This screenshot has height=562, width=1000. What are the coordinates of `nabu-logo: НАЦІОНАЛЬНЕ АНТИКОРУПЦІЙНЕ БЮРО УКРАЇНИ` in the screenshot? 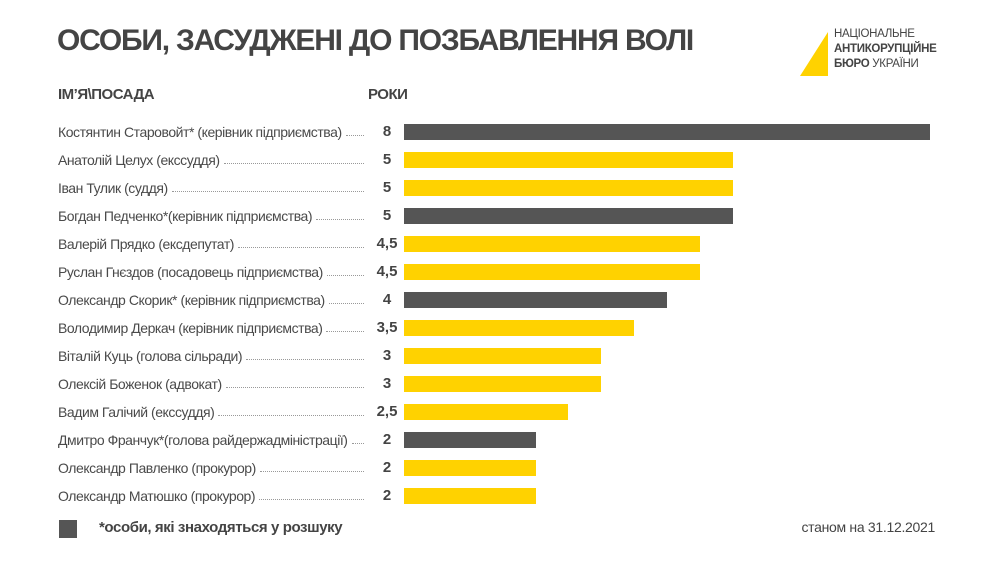 It's located at (870, 53).